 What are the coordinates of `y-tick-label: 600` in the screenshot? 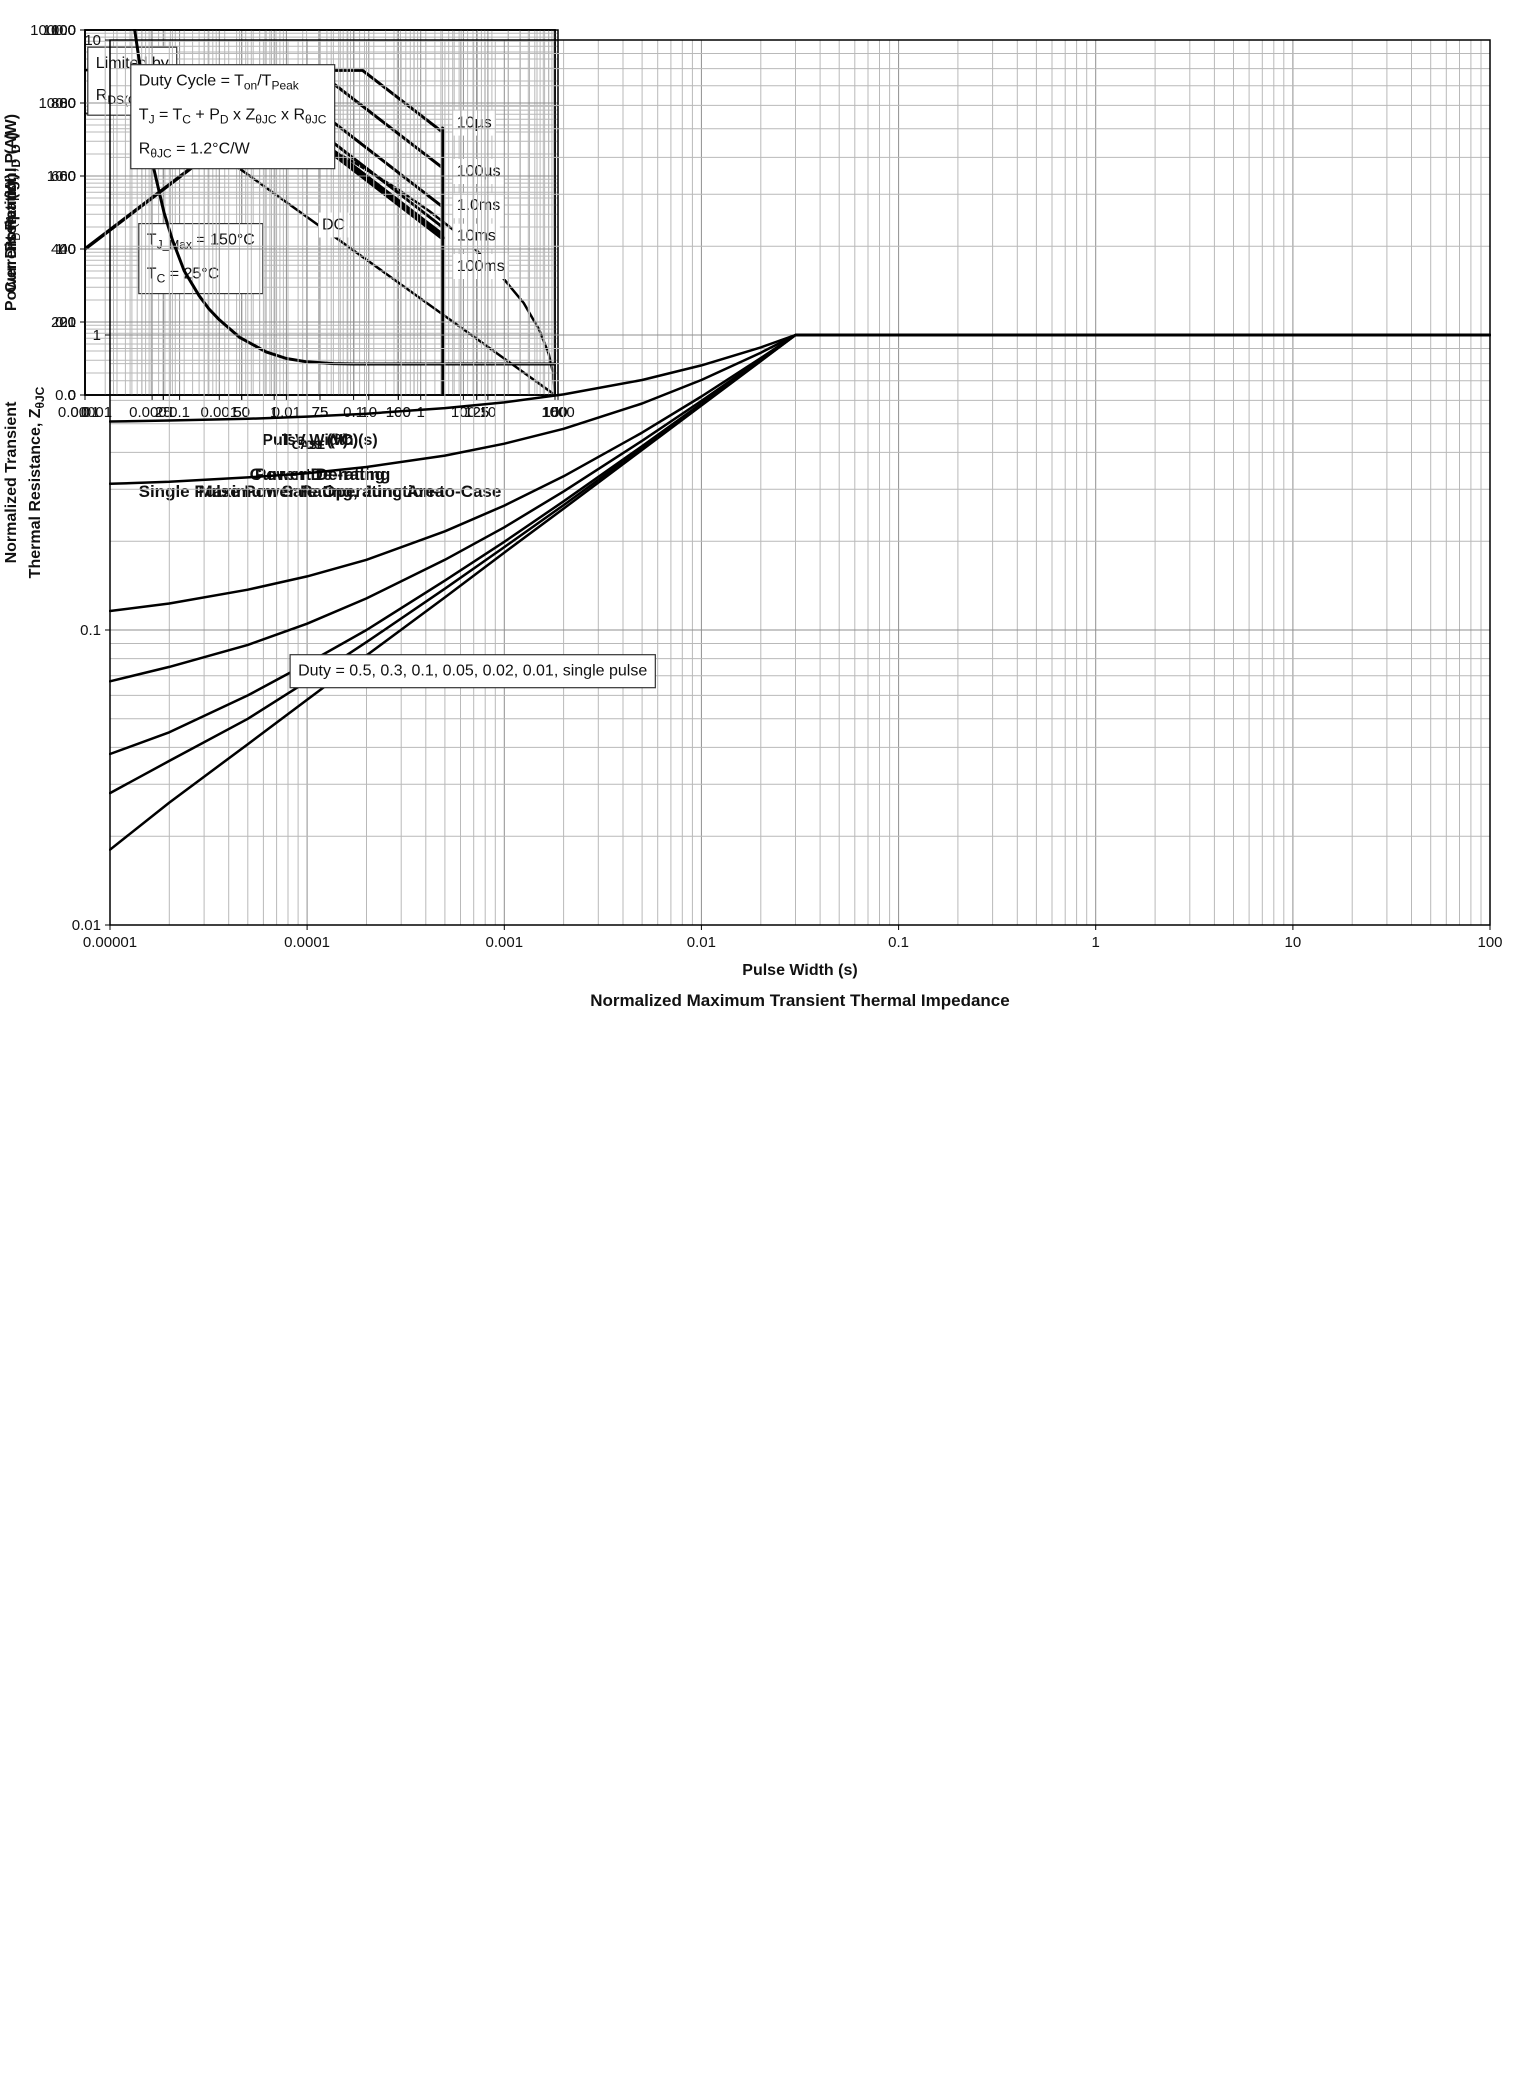 It's located at (63, 176).